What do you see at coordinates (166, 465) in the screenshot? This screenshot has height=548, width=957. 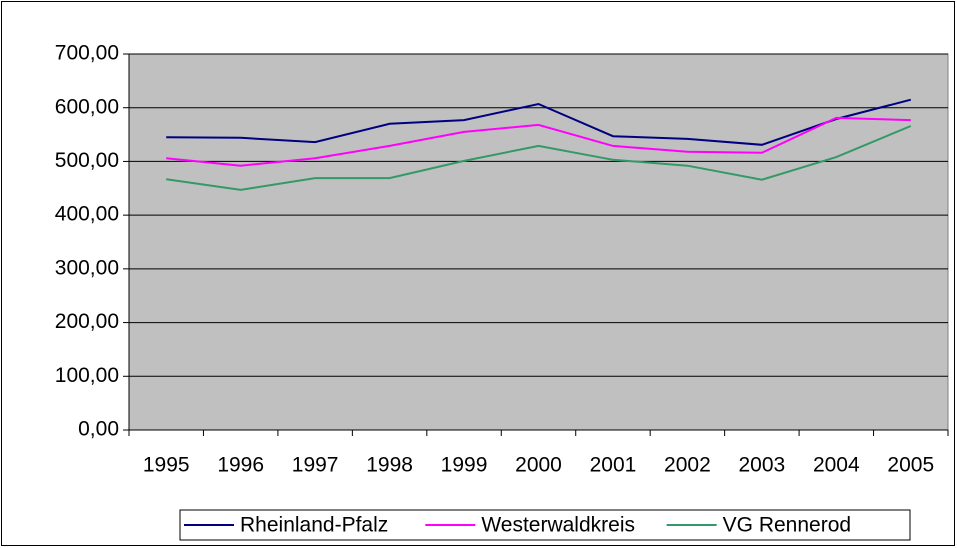 I see `x-tick-label: 1995` at bounding box center [166, 465].